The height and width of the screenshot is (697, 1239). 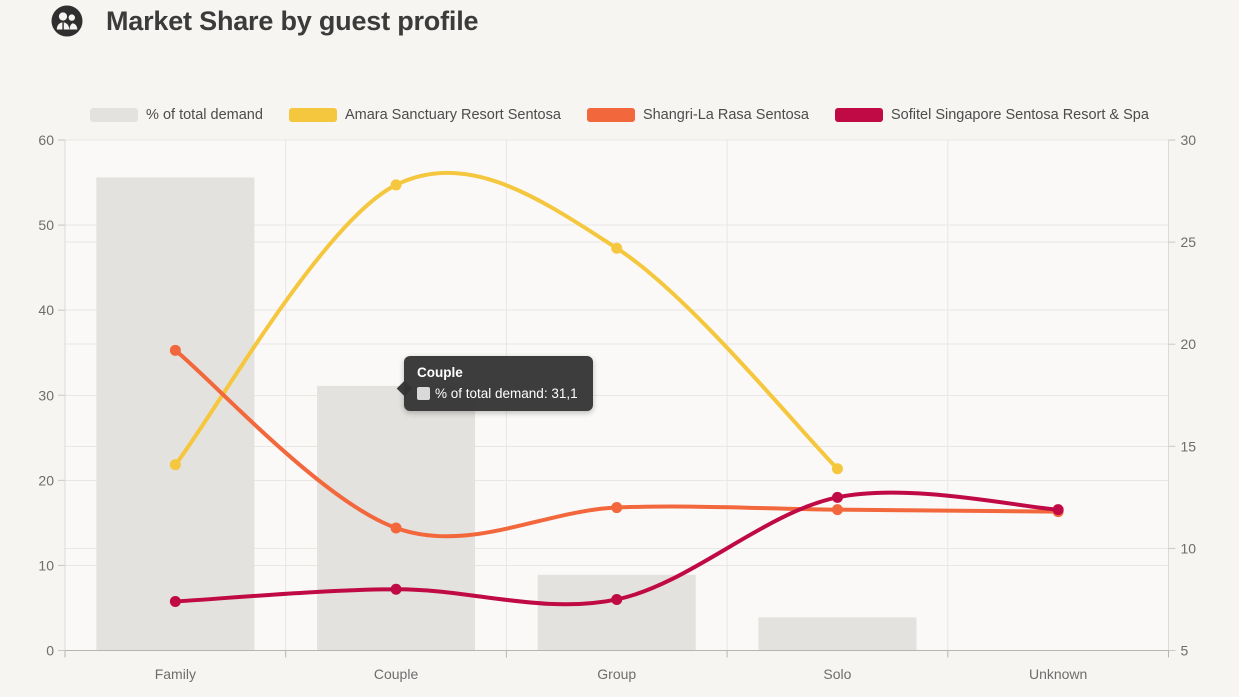 What do you see at coordinates (1189, 344) in the screenshot?
I see `right-axis-label: 20` at bounding box center [1189, 344].